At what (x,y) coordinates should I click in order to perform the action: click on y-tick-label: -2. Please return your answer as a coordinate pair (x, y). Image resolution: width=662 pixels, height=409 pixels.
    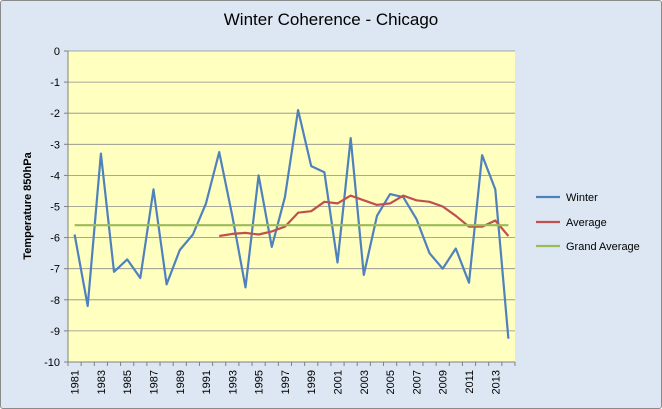
    Looking at the image, I should click on (55, 114).